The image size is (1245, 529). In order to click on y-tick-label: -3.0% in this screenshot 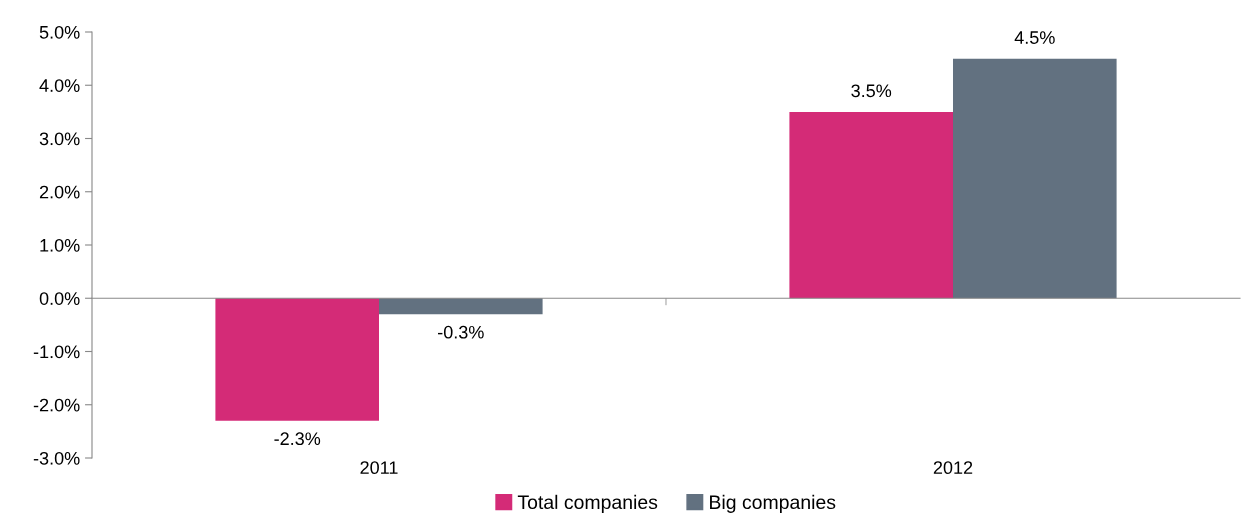, I will do `click(56, 458)`.